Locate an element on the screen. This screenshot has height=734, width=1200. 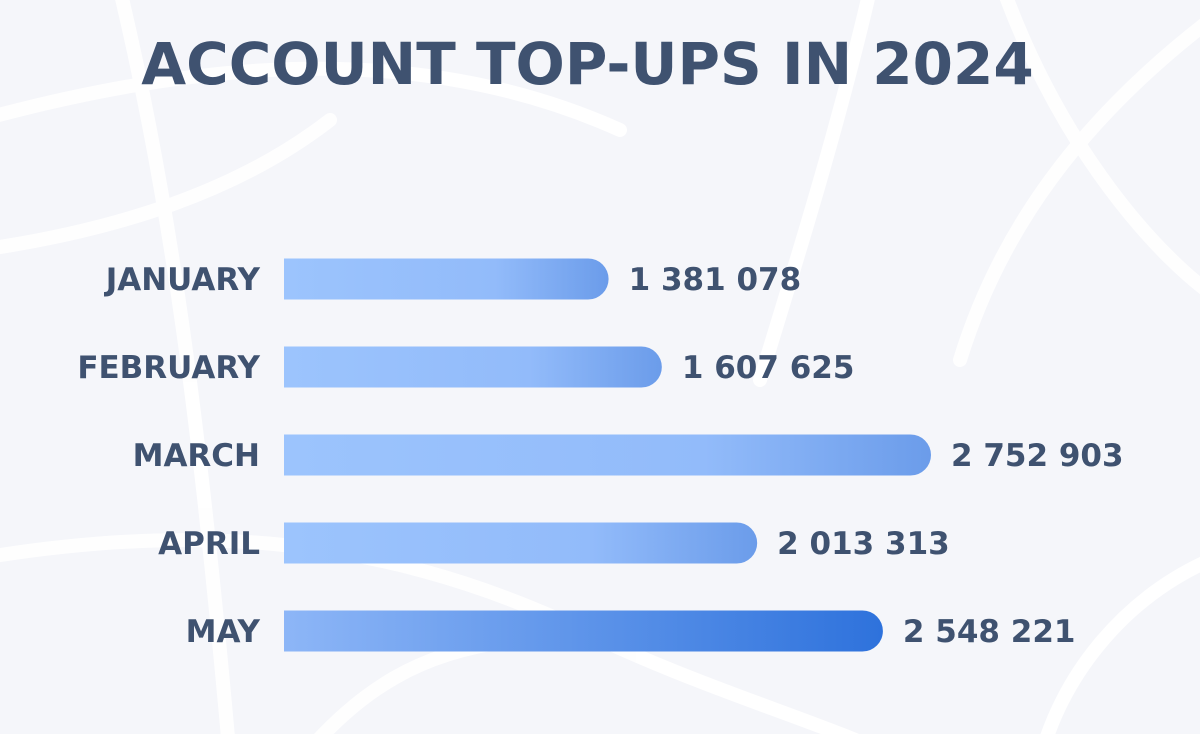
category-label-february: FEBRUARY is located at coordinates (168, 368).